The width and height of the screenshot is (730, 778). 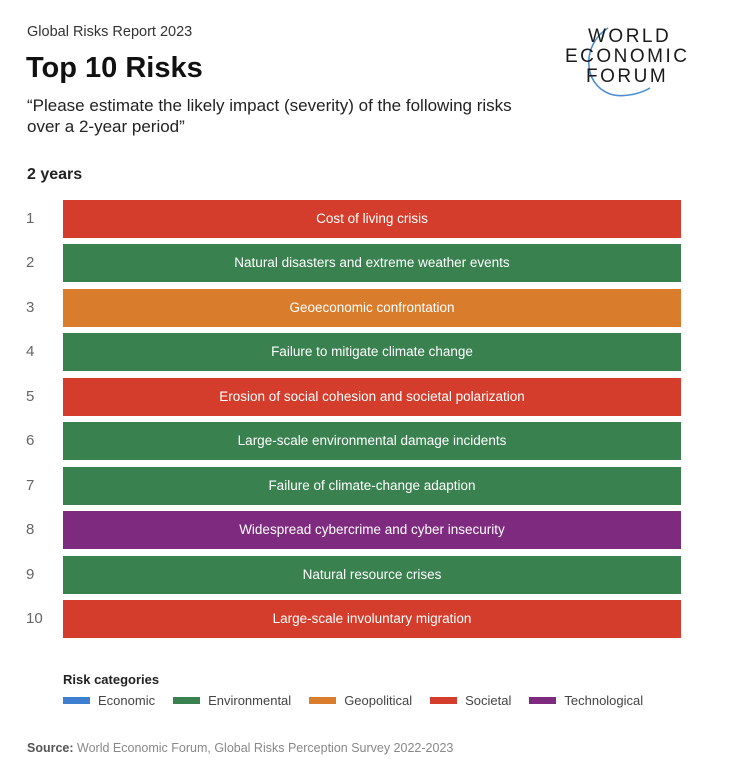 What do you see at coordinates (114, 68) in the screenshot?
I see `page-title: Top 10 Risks` at bounding box center [114, 68].